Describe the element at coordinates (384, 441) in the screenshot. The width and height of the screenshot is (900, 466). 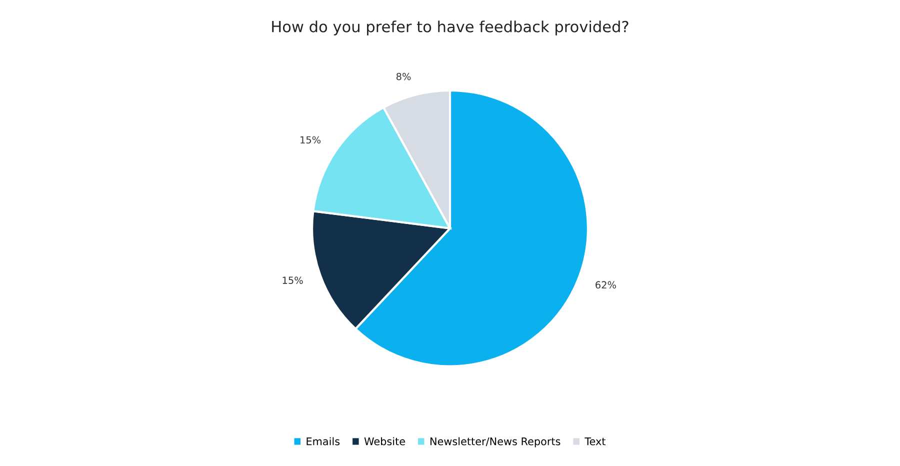
I see `legend-label: Website` at that location.